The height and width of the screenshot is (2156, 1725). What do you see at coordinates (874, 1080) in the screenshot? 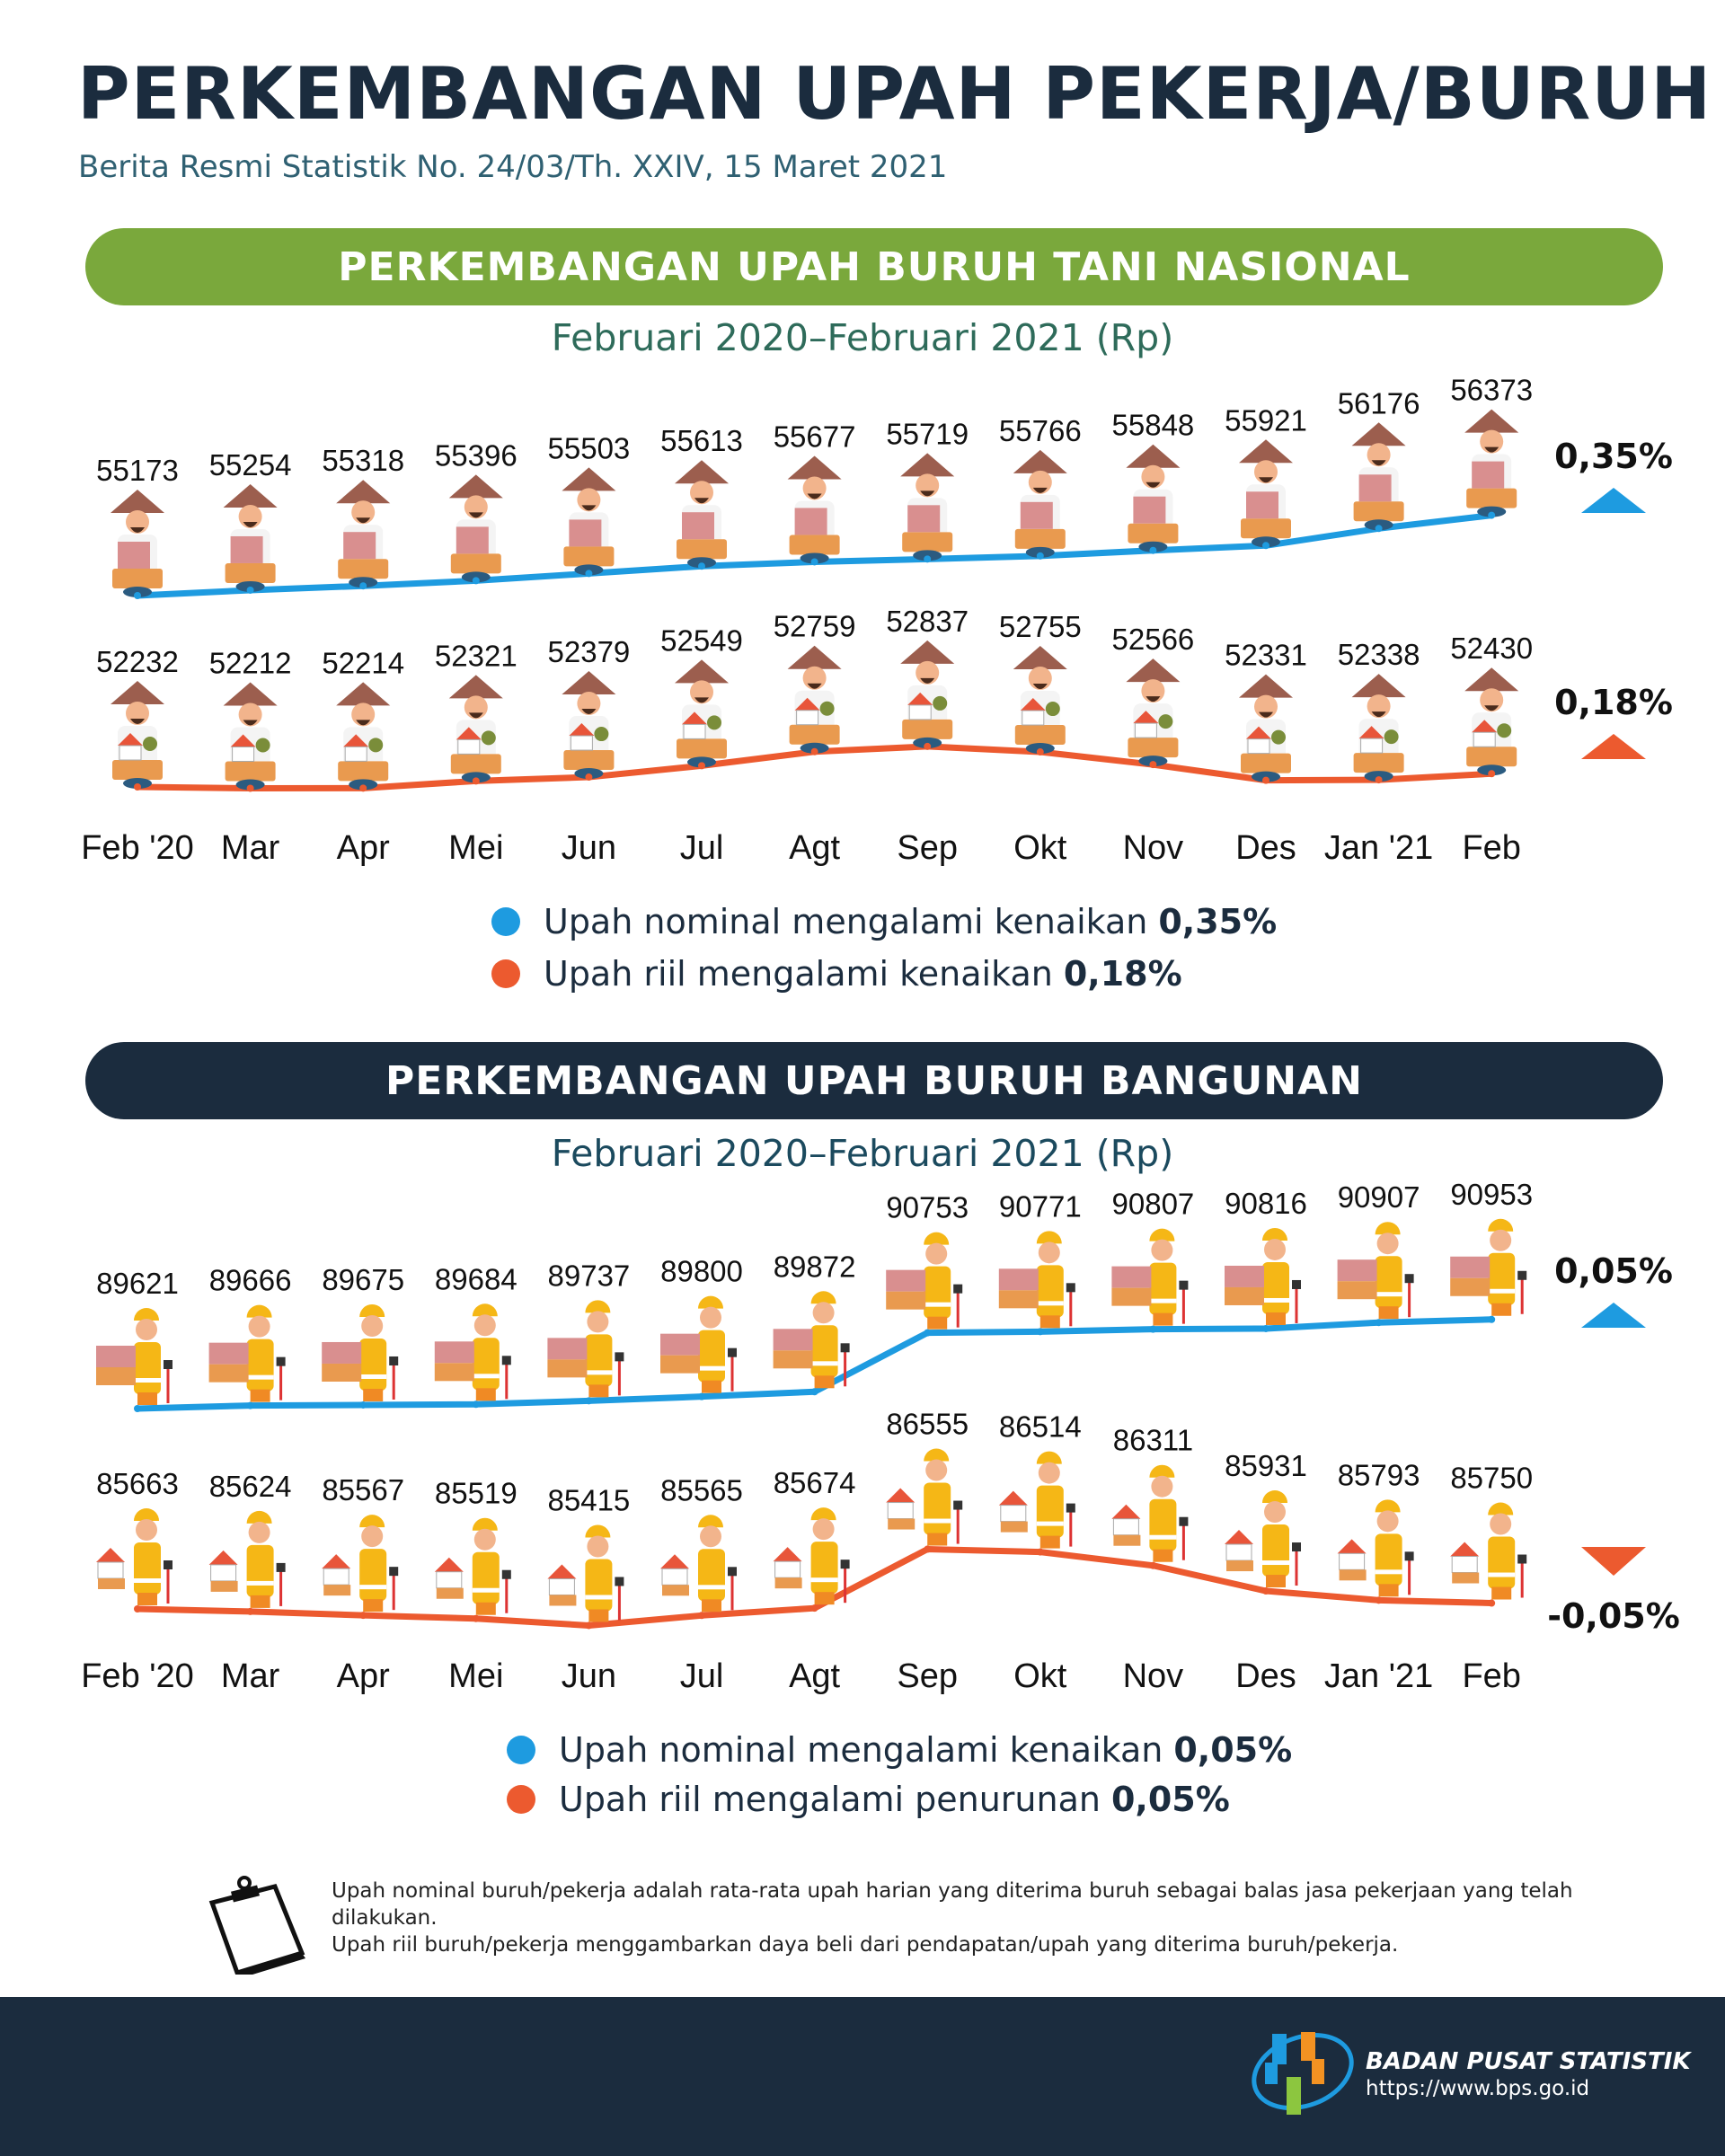
I see `section-banner-buruh-bangunan: PERKEMBANGAN UPAH BURUH BANGUNAN` at bounding box center [874, 1080].